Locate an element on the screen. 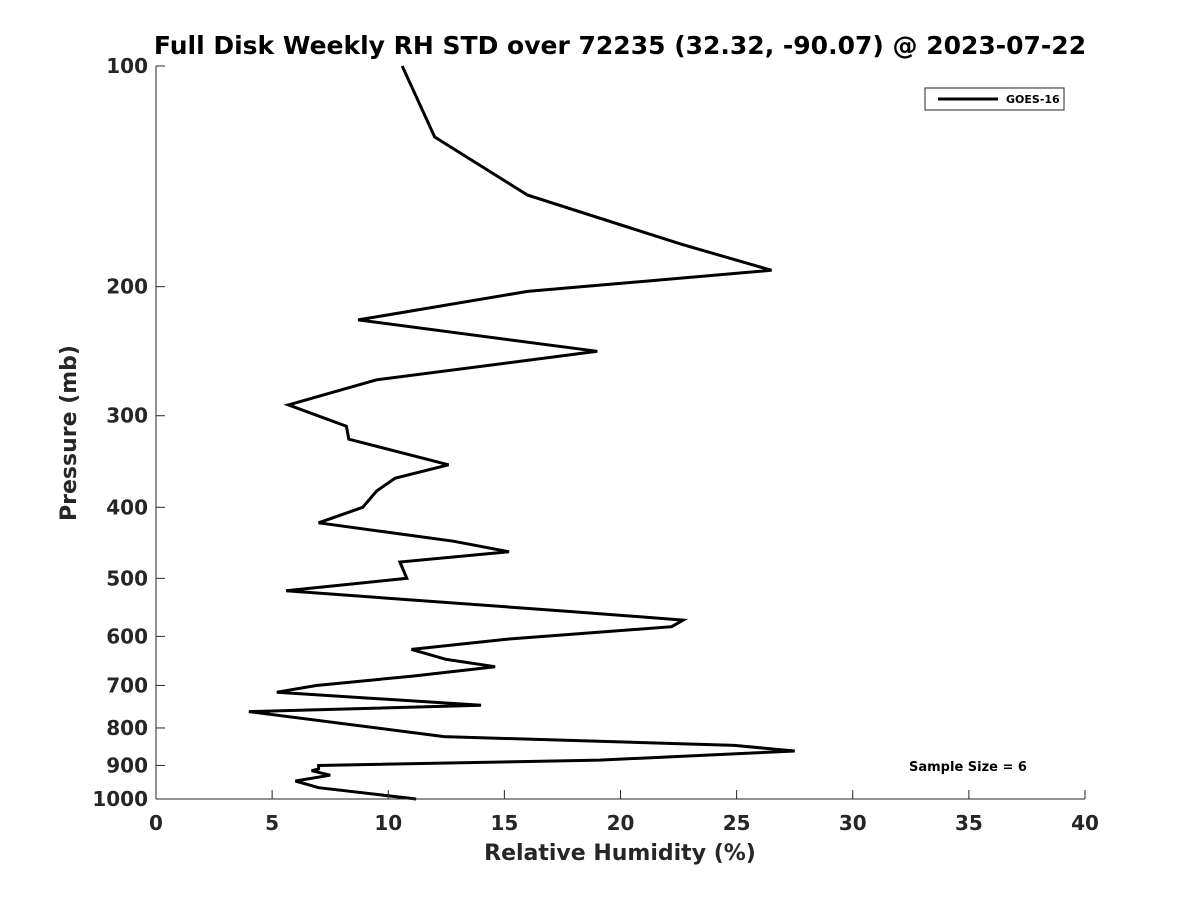 The width and height of the screenshot is (1200, 900). x-axis-label: Relative Humidity (%) is located at coordinates (620, 853).